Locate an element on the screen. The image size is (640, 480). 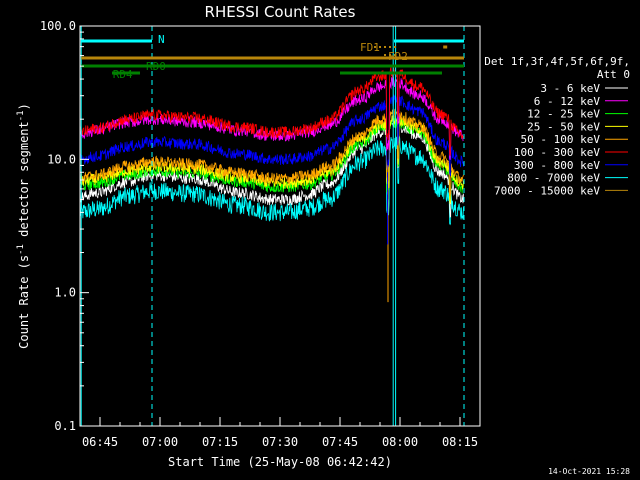
y-tick-label: 100.0 is located at coordinates (58, 26).